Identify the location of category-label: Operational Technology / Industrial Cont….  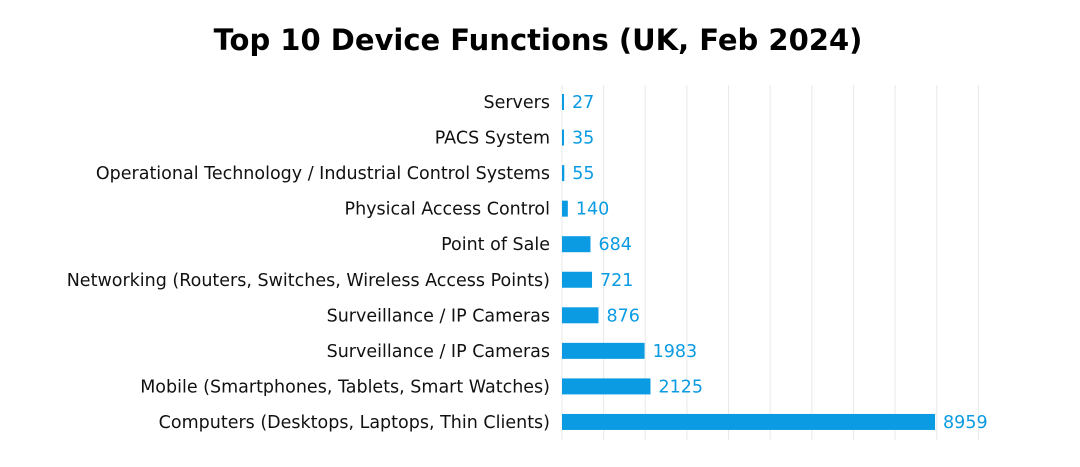
(323, 174).